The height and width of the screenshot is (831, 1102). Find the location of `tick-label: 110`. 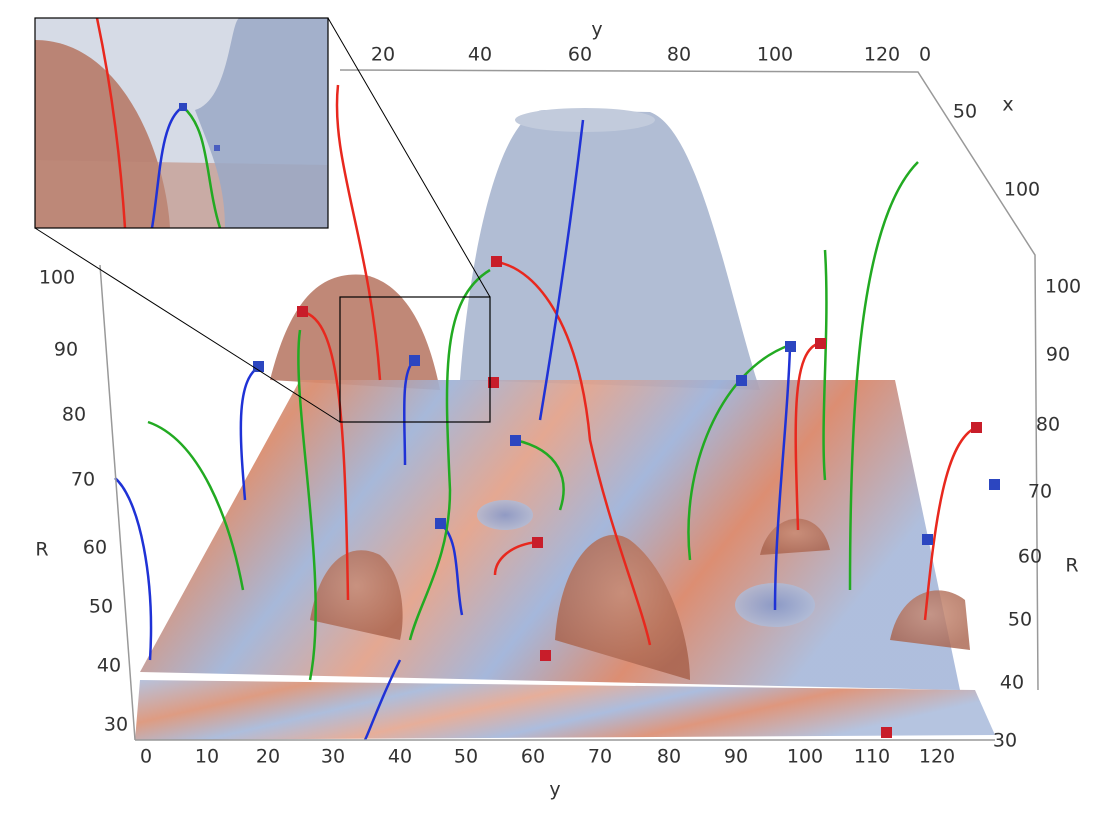

tick-label: 110 is located at coordinates (872, 757).